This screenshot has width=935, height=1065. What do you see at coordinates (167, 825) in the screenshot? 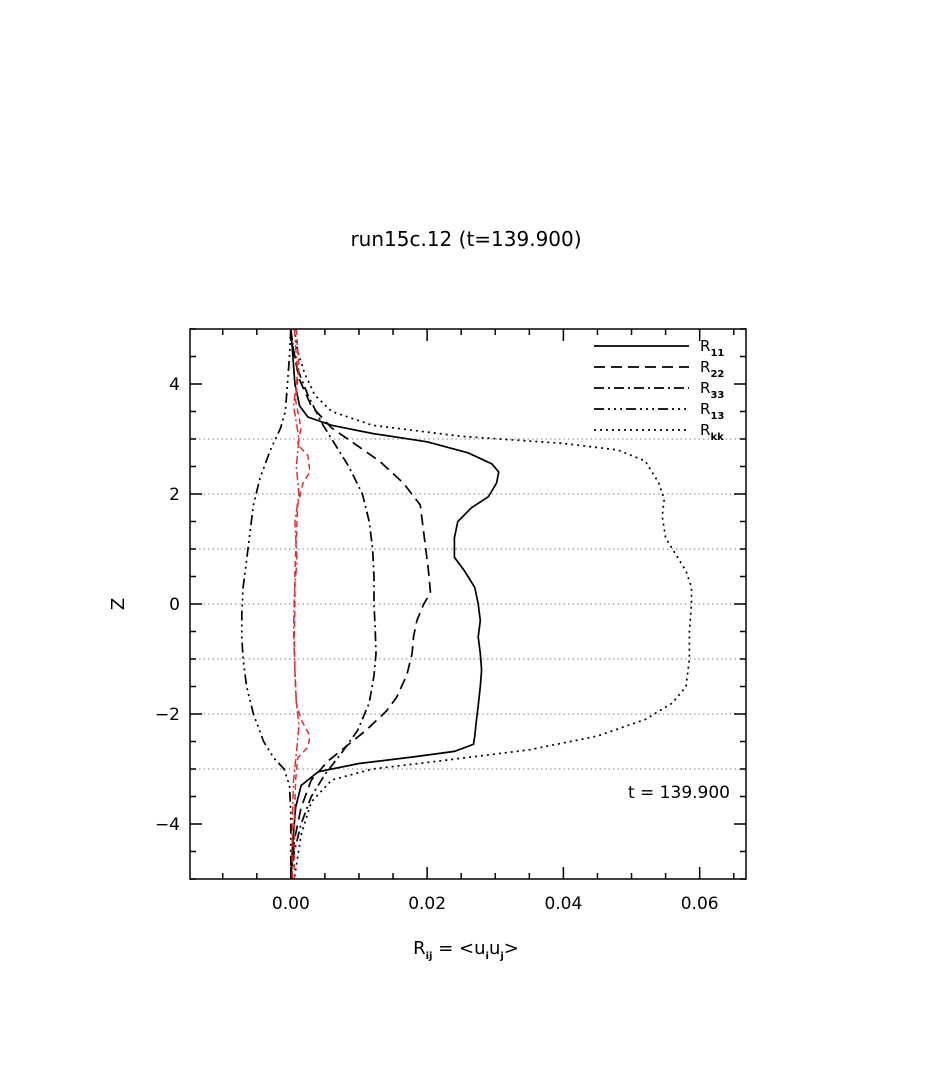
I see `y-tick-label: −4` at bounding box center [167, 825].